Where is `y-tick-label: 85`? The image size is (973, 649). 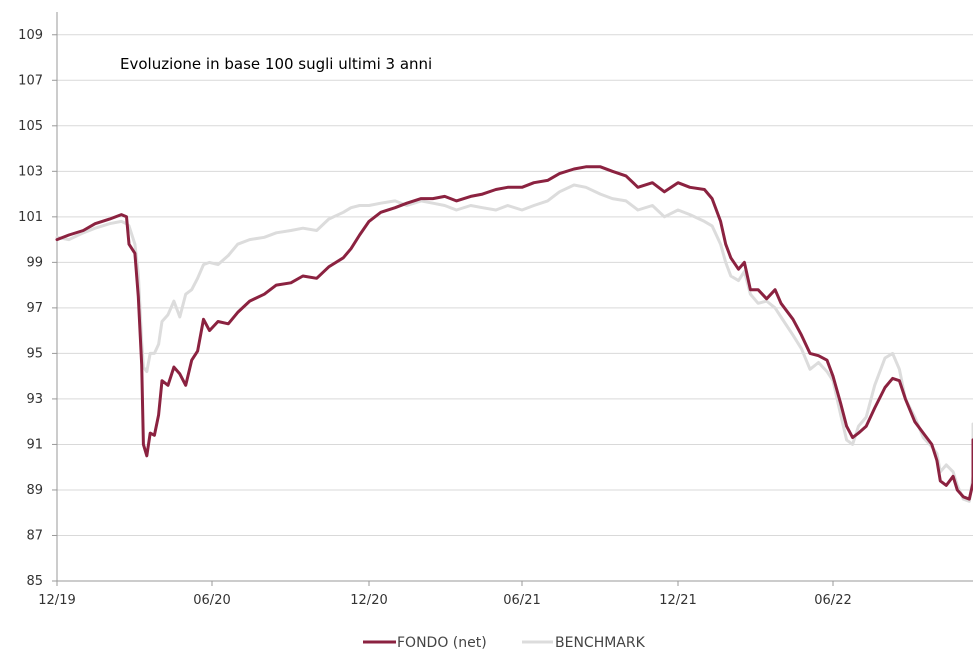
y-tick-label: 85 is located at coordinates (34, 581).